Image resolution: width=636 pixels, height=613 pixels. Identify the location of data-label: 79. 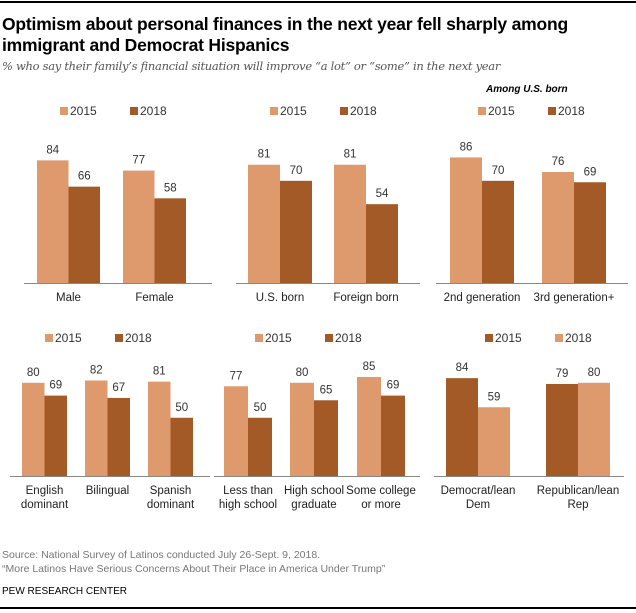
(562, 374).